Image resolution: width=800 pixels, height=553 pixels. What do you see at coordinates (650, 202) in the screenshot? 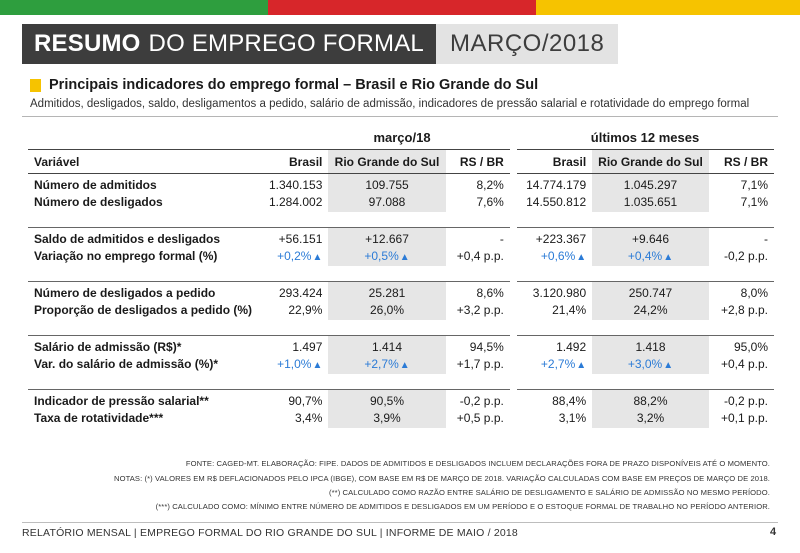
I see `cell-rs-12m: 1.035.651` at bounding box center [650, 202].